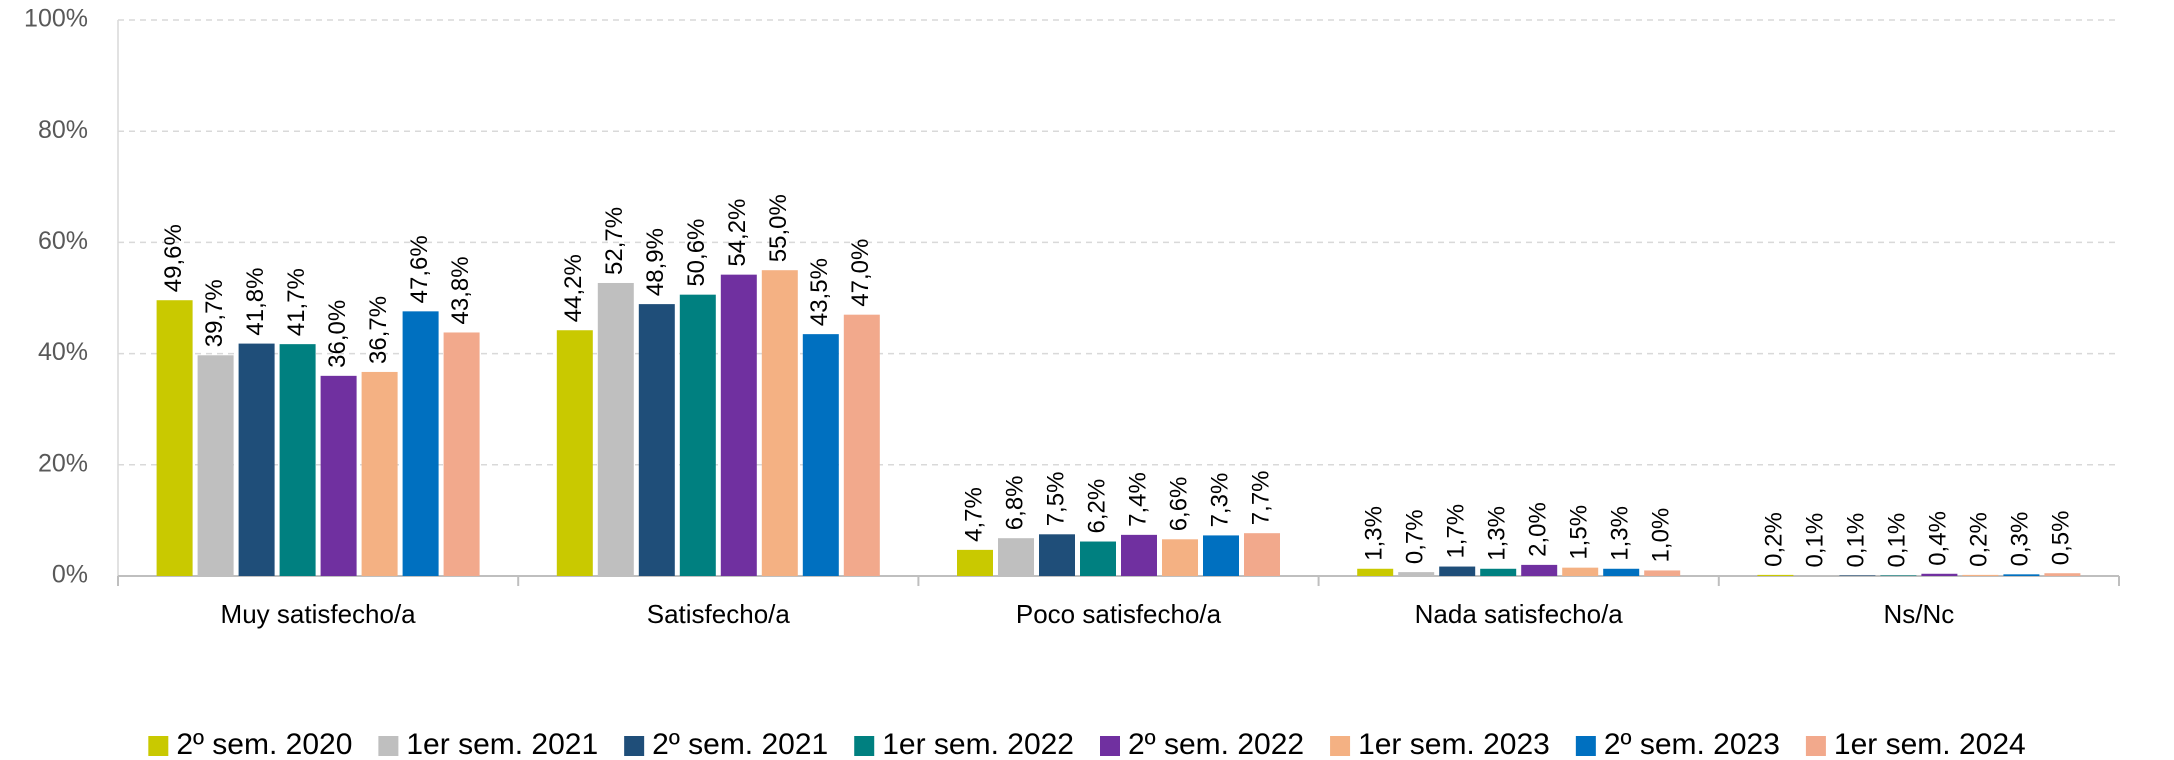  Describe the element at coordinates (1930, 744) in the screenshot. I see `legend-label: 1er sem. 2024` at that location.